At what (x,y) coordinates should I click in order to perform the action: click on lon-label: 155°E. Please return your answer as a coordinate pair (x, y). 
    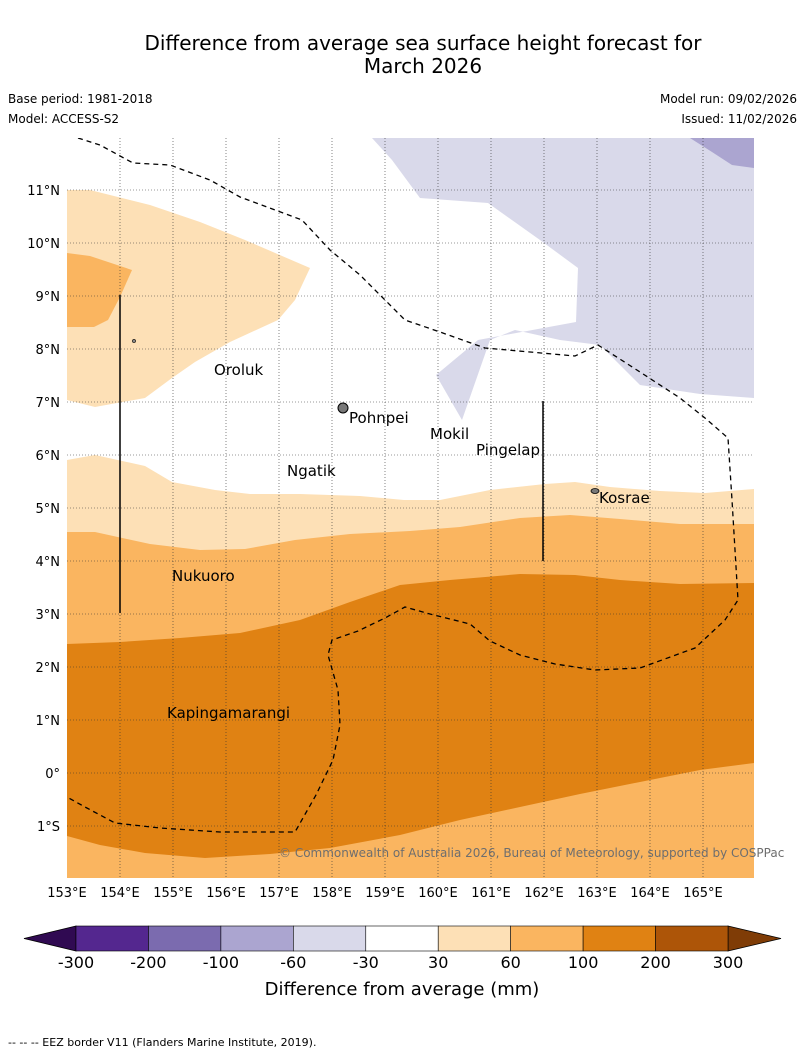
    Looking at the image, I should click on (173, 893).